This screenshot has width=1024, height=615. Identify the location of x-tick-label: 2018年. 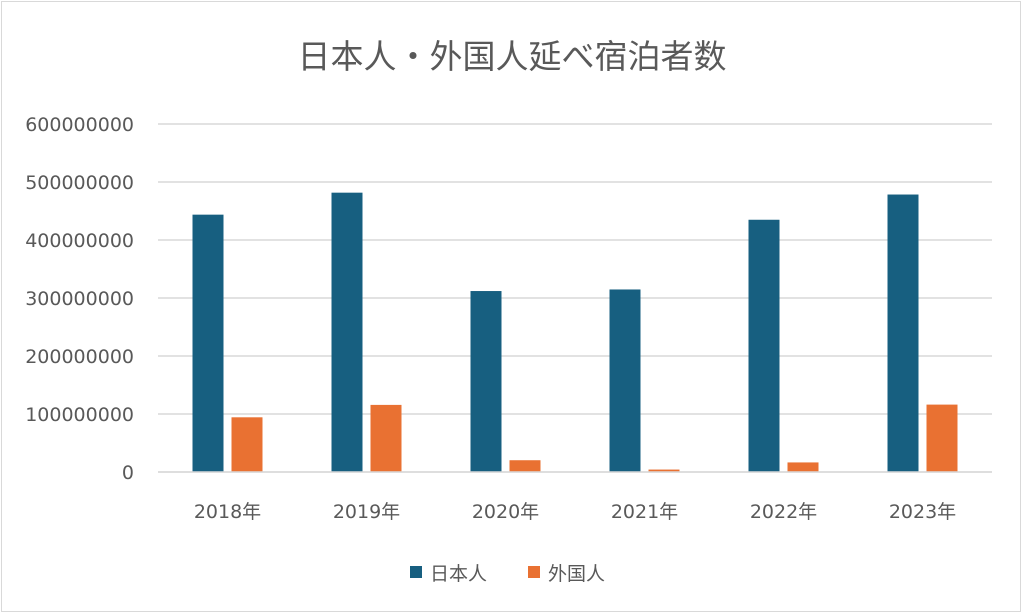
(227, 512).